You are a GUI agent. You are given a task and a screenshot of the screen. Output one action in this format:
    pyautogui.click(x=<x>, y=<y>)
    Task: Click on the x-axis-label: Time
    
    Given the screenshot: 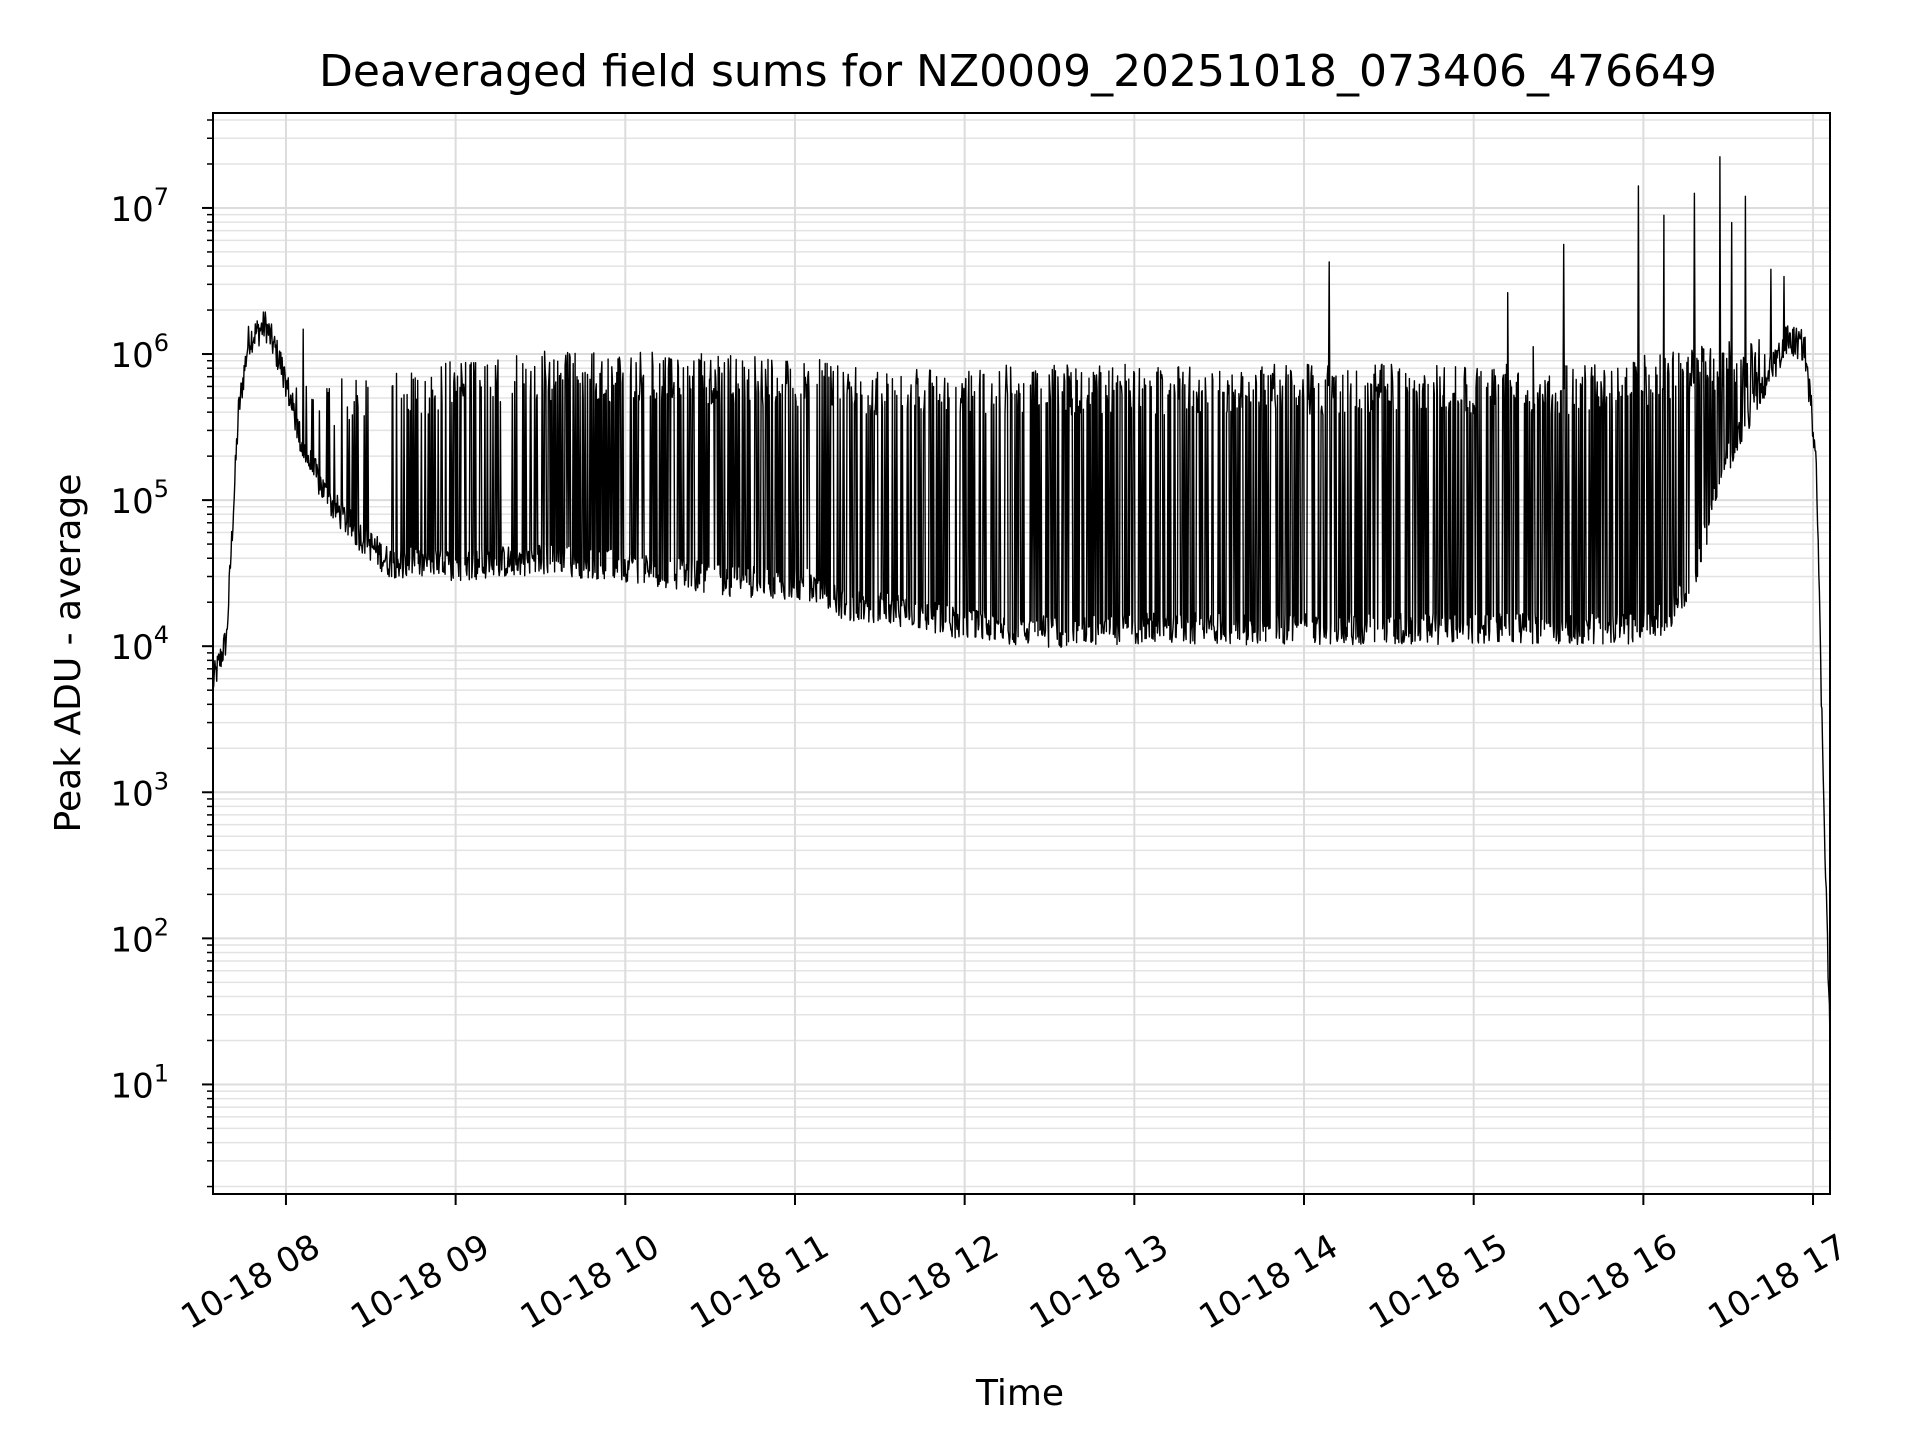 What is the action you would take?
    pyautogui.click(x=1019, y=1393)
    